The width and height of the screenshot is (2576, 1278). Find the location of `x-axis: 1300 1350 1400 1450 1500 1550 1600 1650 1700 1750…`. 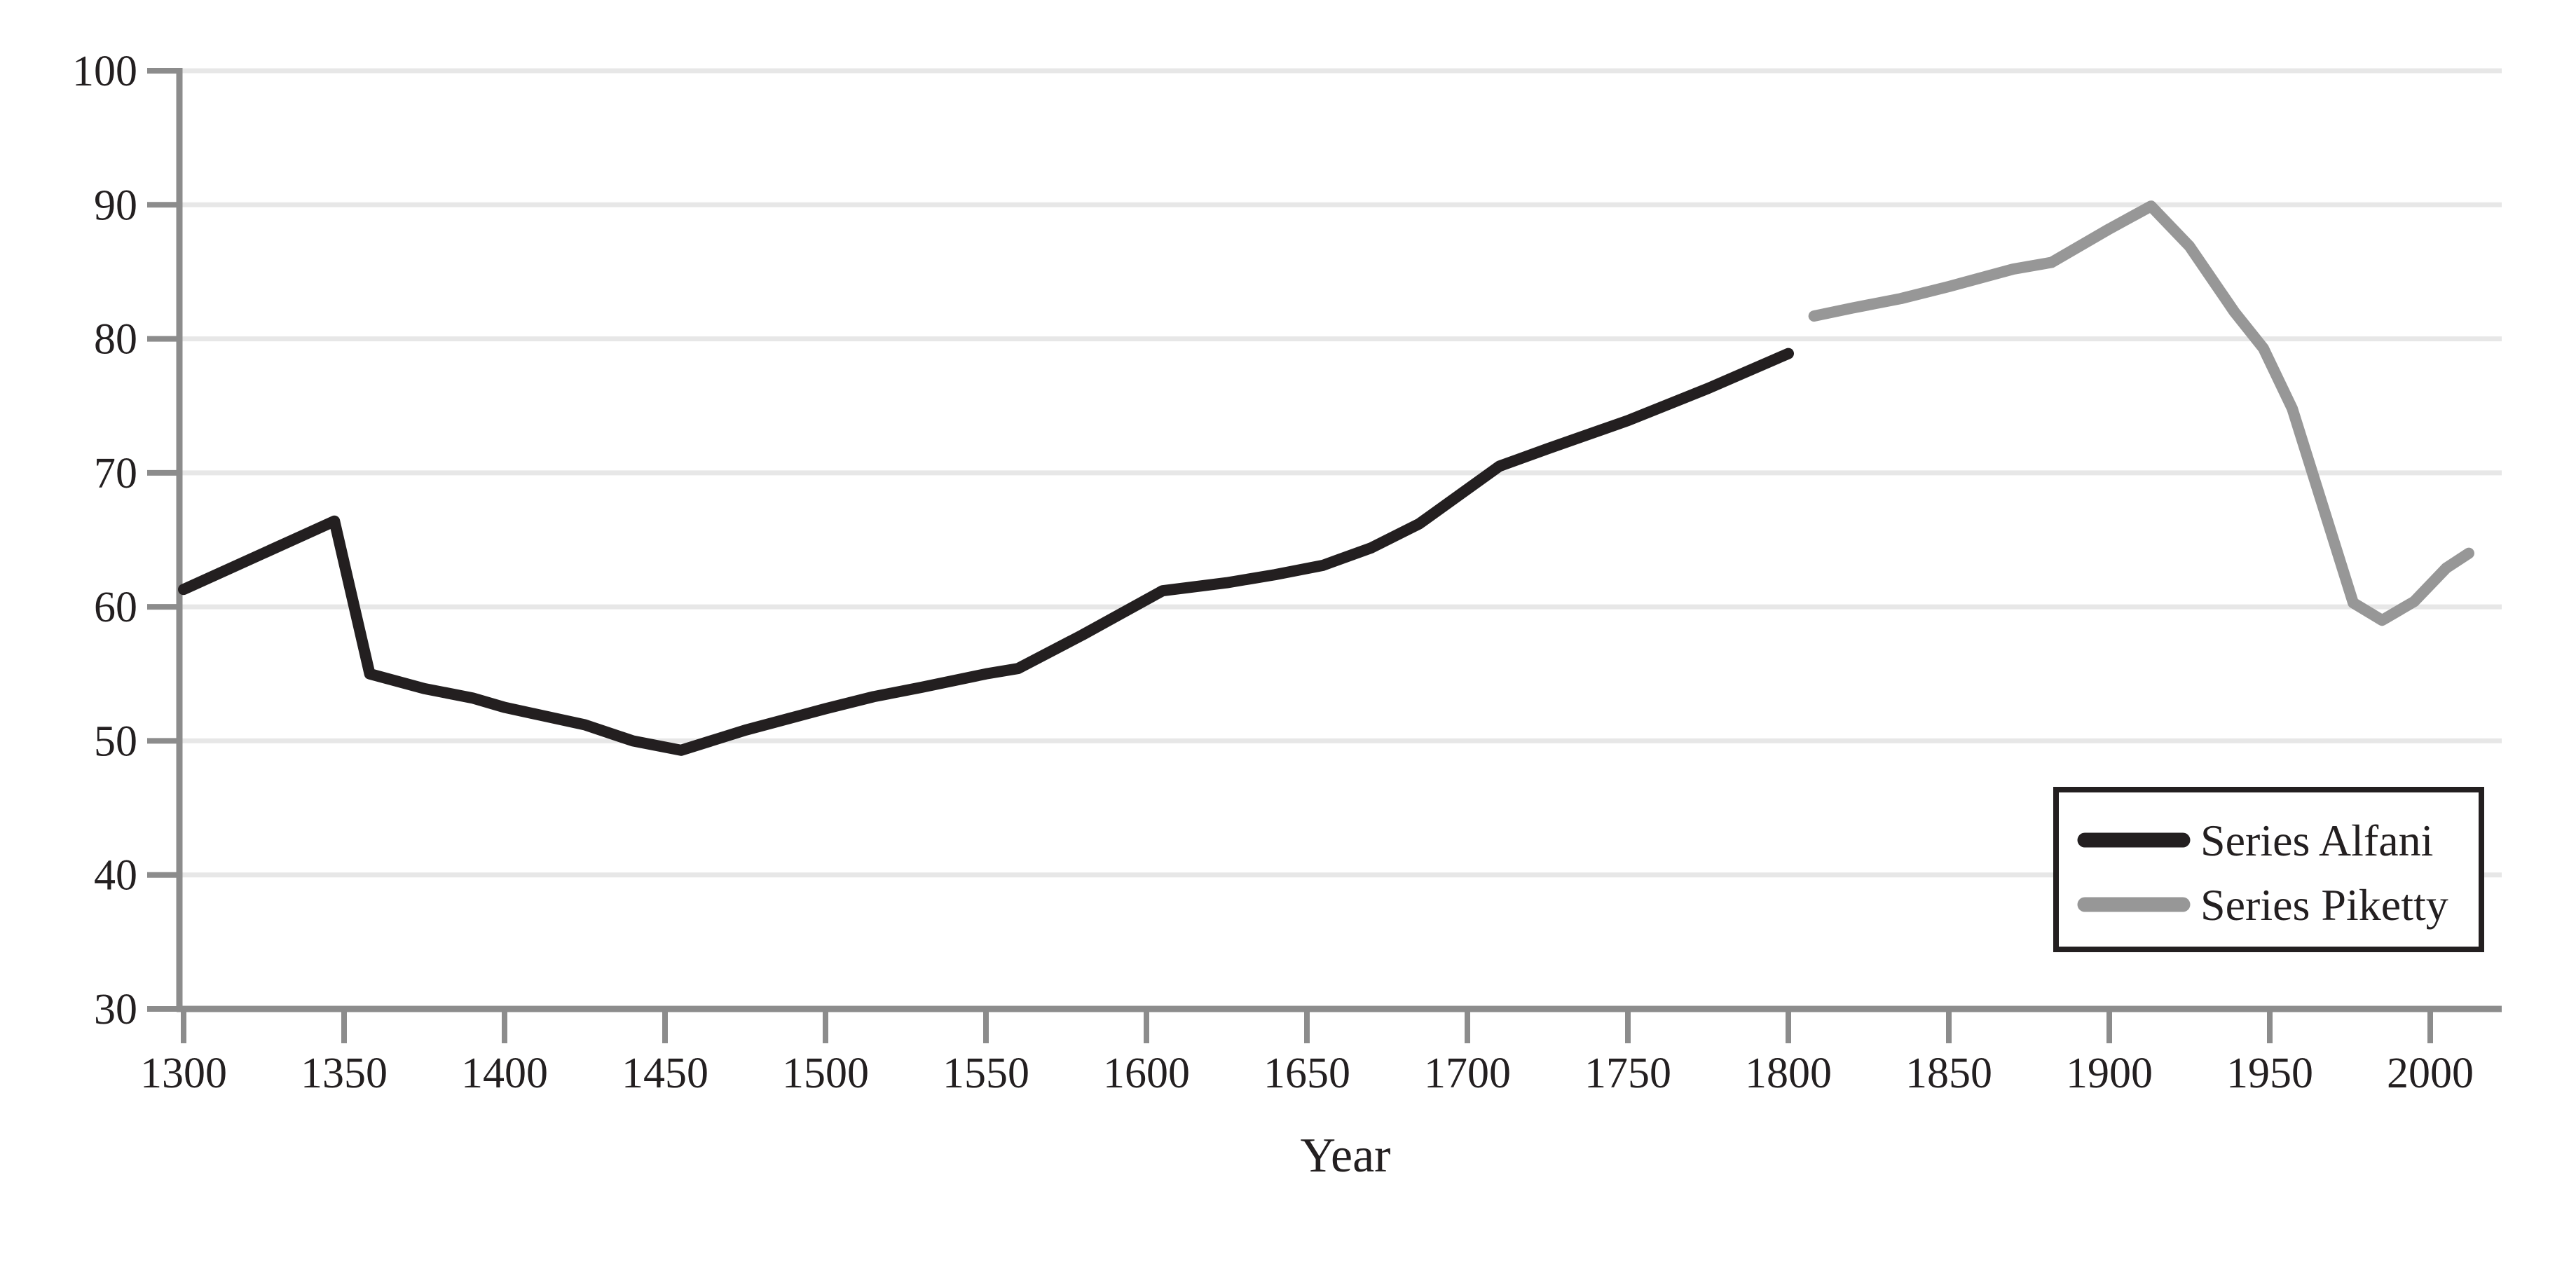

x-axis: 1300 1350 1400 1450 1500 1550 1600 1650 1700 1750… is located at coordinates (1321, 1051).